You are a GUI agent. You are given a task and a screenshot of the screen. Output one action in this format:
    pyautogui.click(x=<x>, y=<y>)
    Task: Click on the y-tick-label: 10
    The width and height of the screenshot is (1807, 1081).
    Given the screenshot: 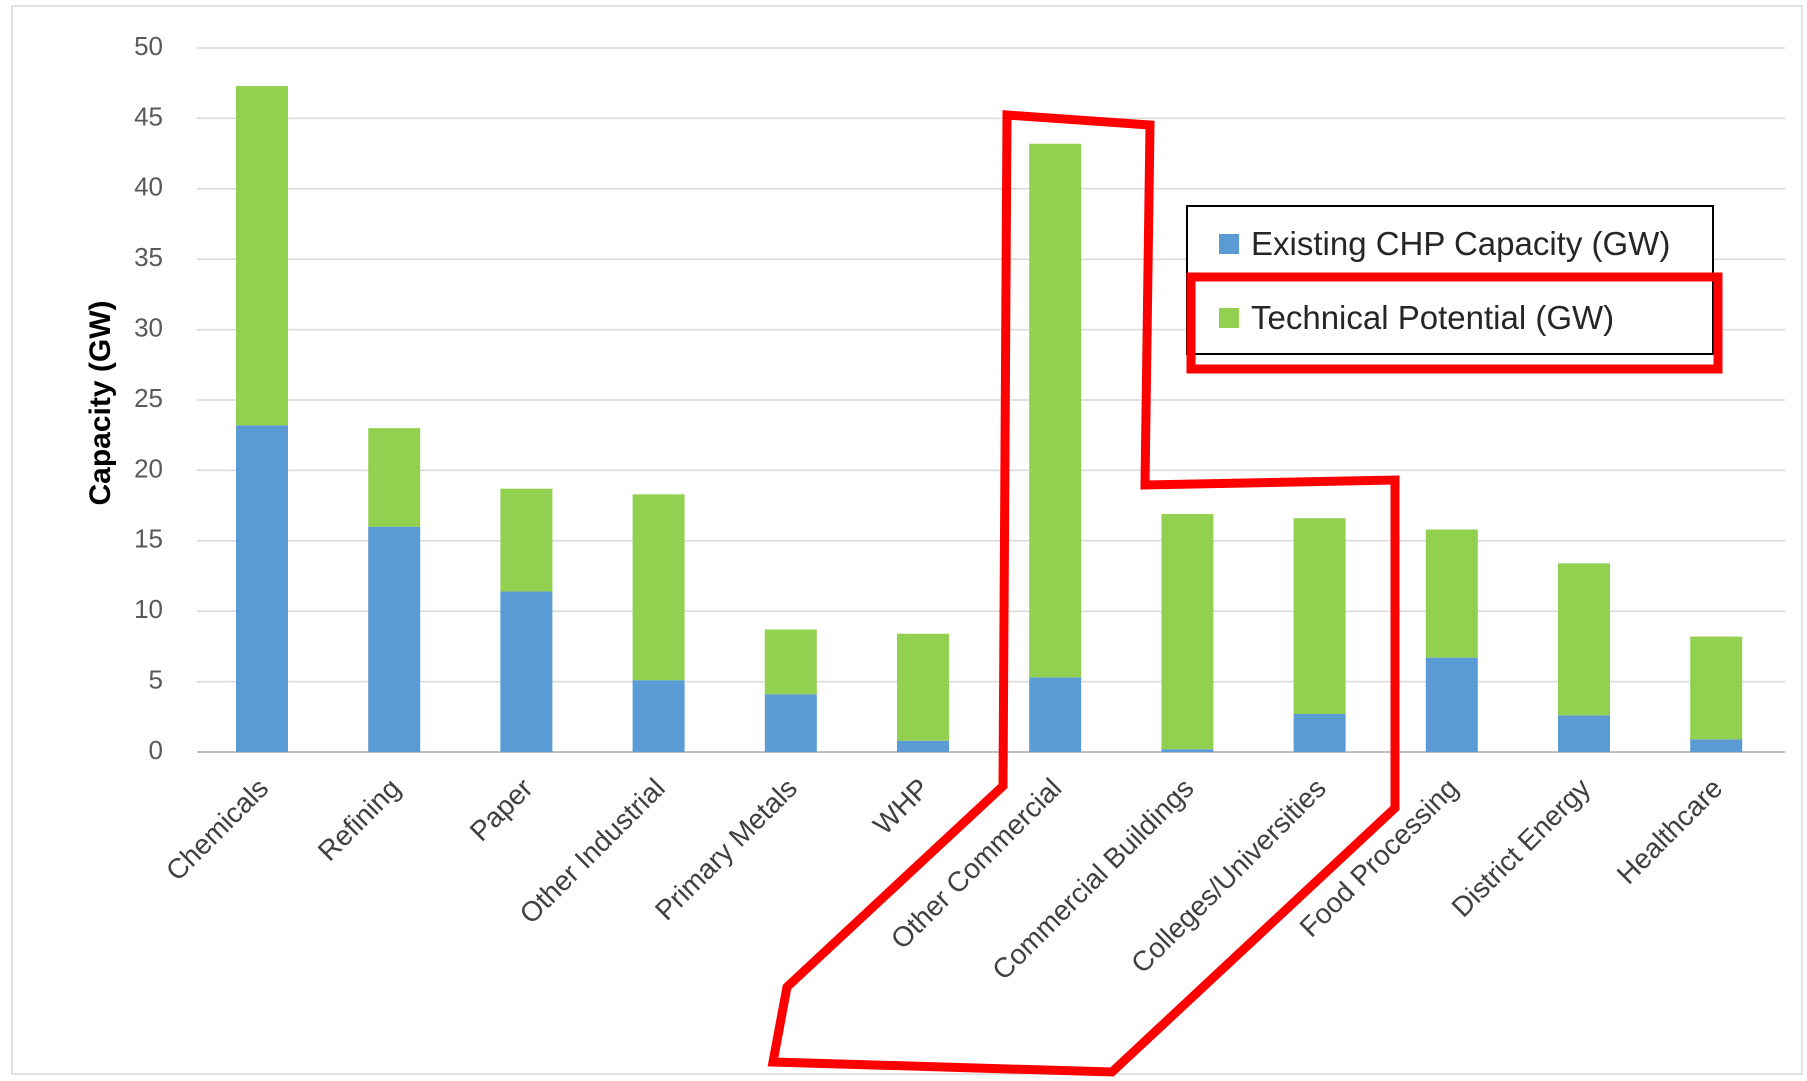 What is the action you would take?
    pyautogui.click(x=148, y=609)
    